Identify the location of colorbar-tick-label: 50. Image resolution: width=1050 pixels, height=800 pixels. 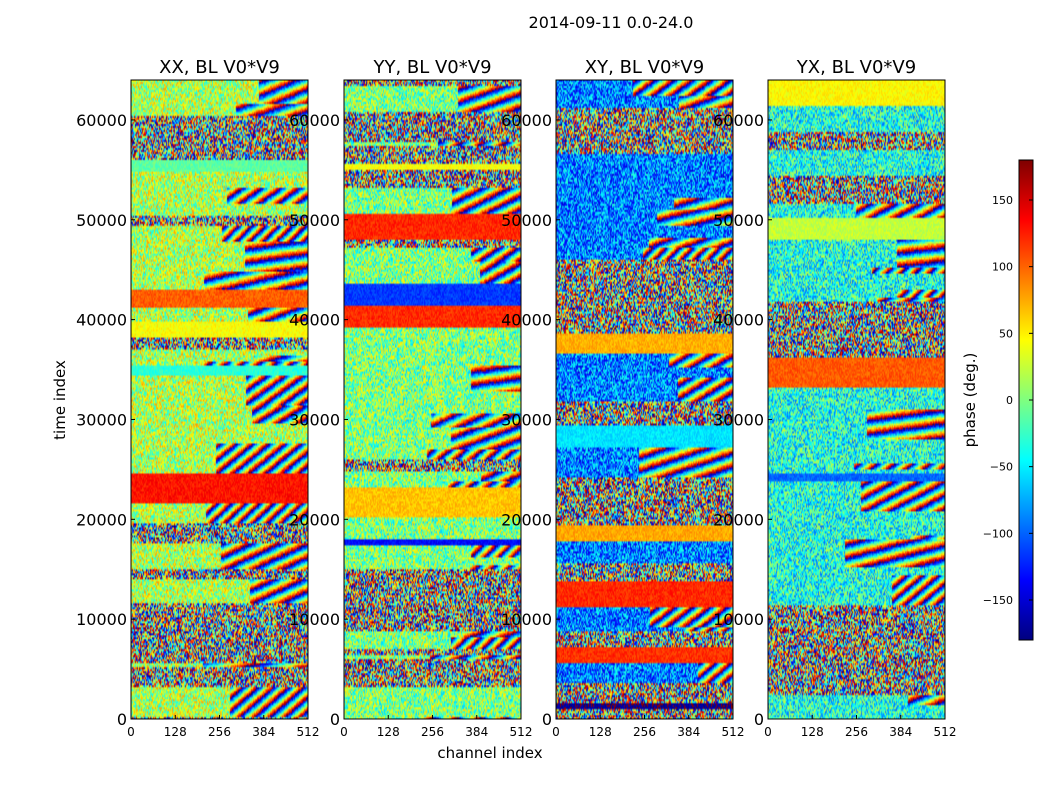
(1006, 333).